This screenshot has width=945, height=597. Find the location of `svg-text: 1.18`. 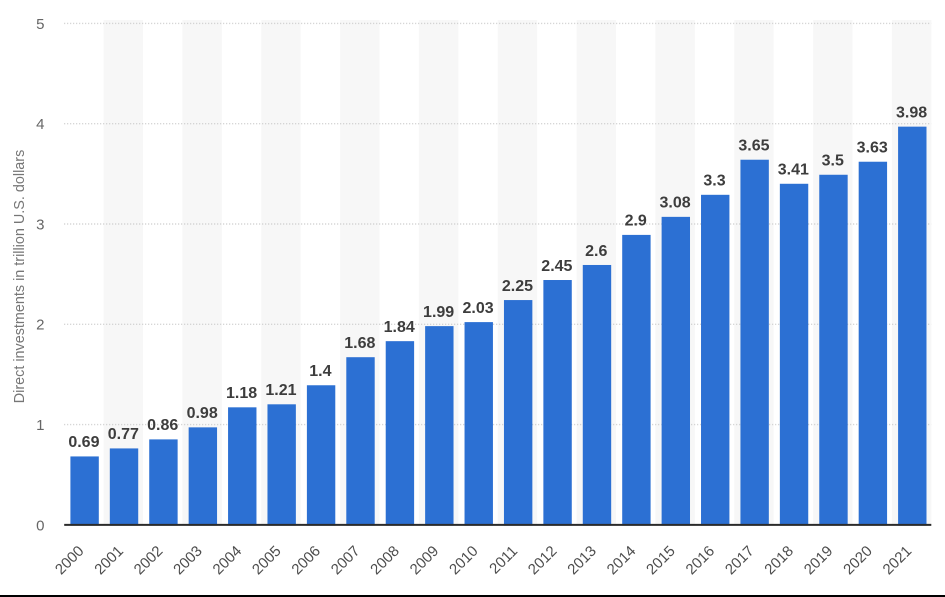

svg-text: 1.18 is located at coordinates (241, 393).